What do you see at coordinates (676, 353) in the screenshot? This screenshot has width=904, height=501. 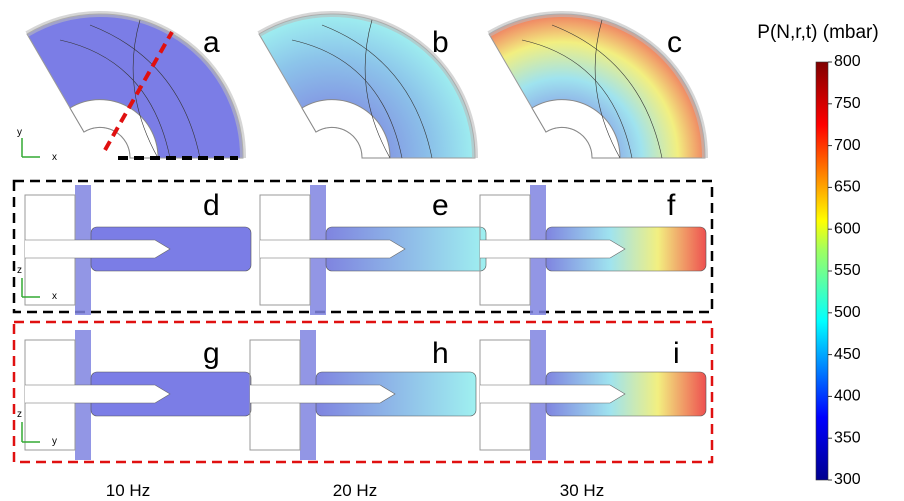 I see `panel-label: i` at bounding box center [676, 353].